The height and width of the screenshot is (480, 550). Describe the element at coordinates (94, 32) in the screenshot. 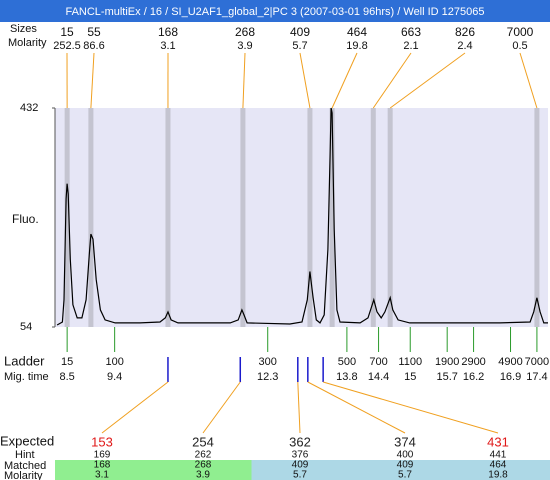

I see `peak-size: 55` at that location.